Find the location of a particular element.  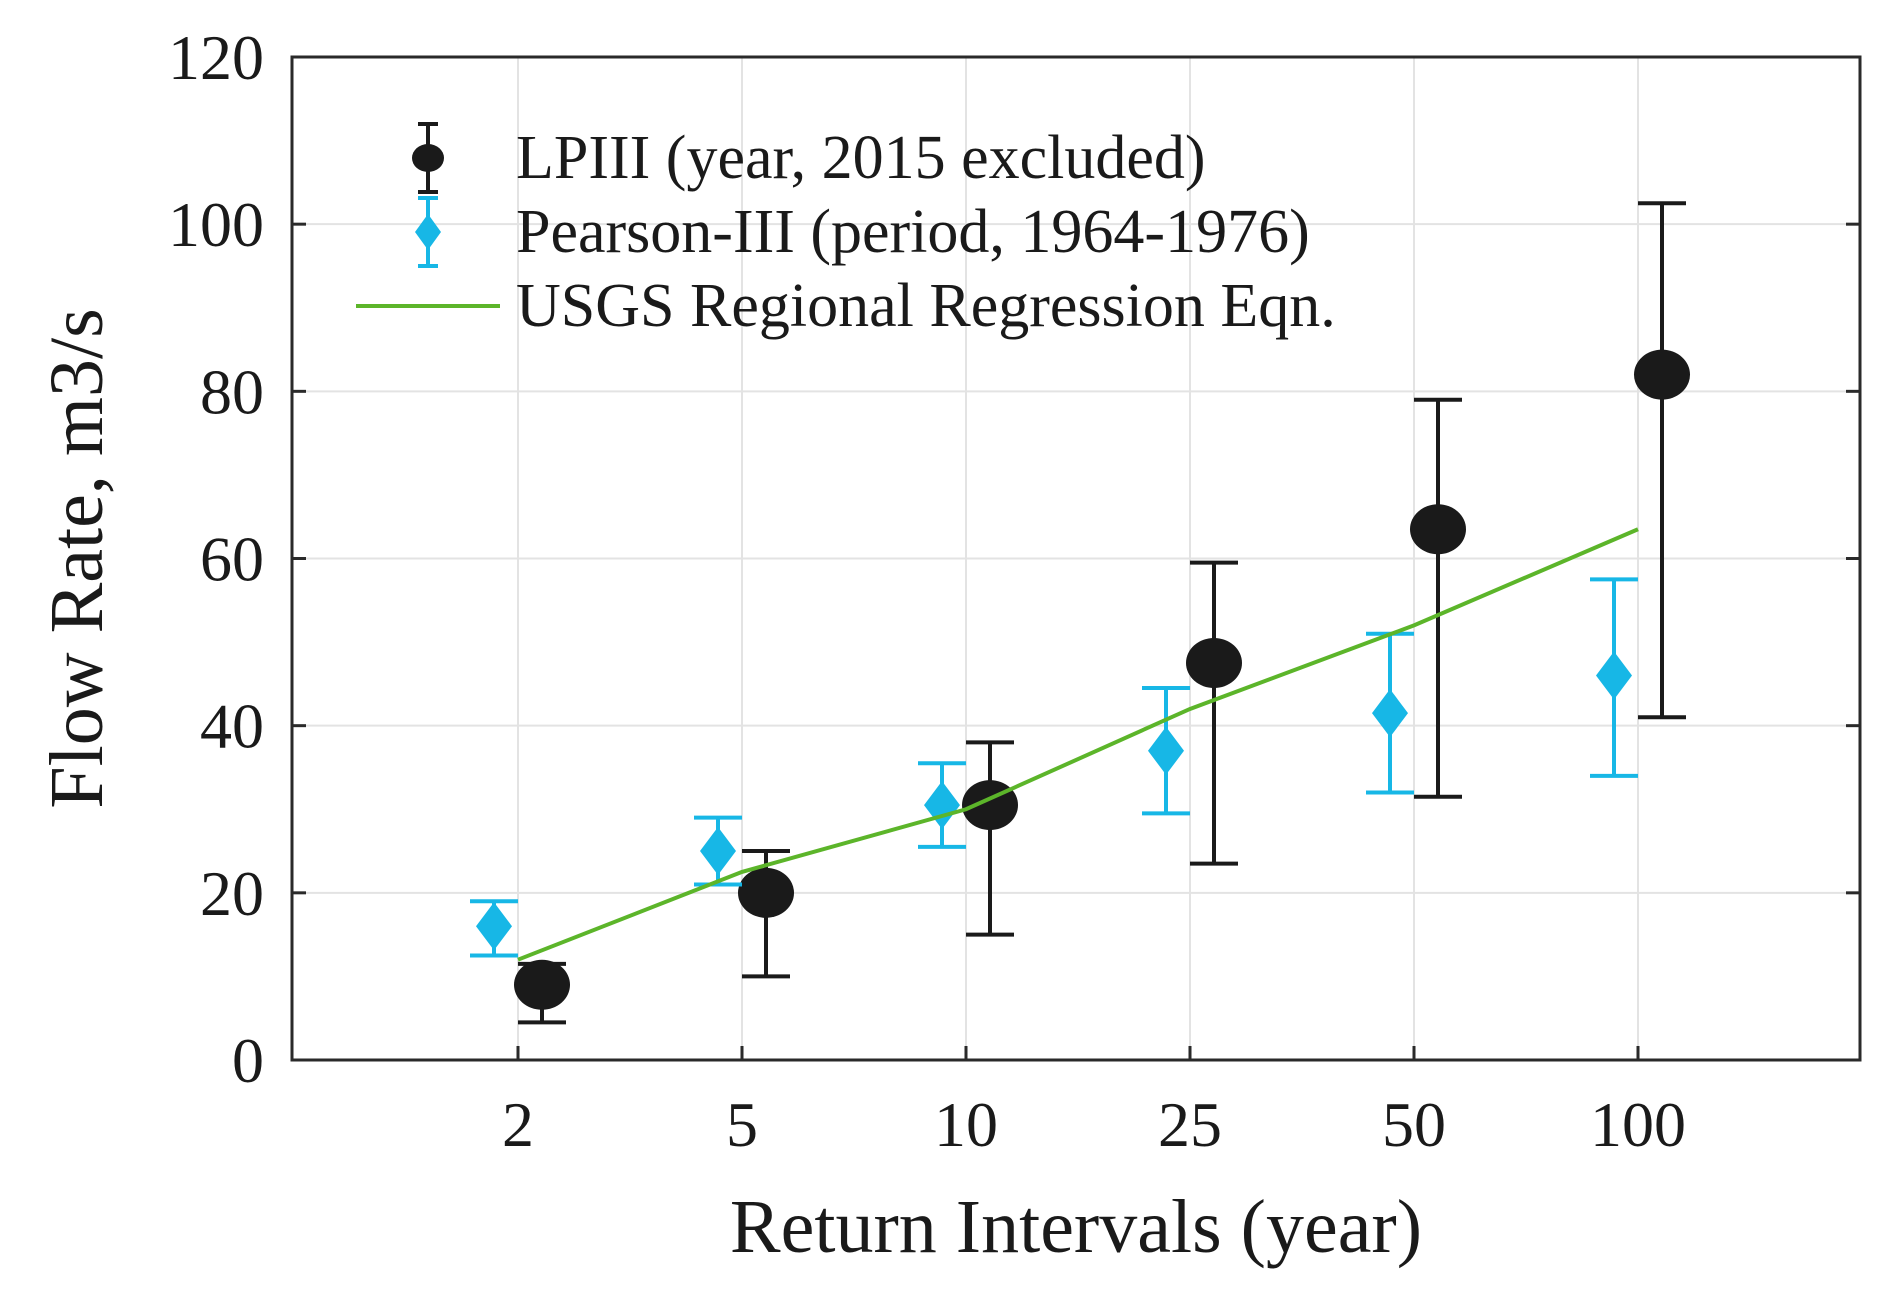

y-tick-label: 80 is located at coordinates (232, 391).